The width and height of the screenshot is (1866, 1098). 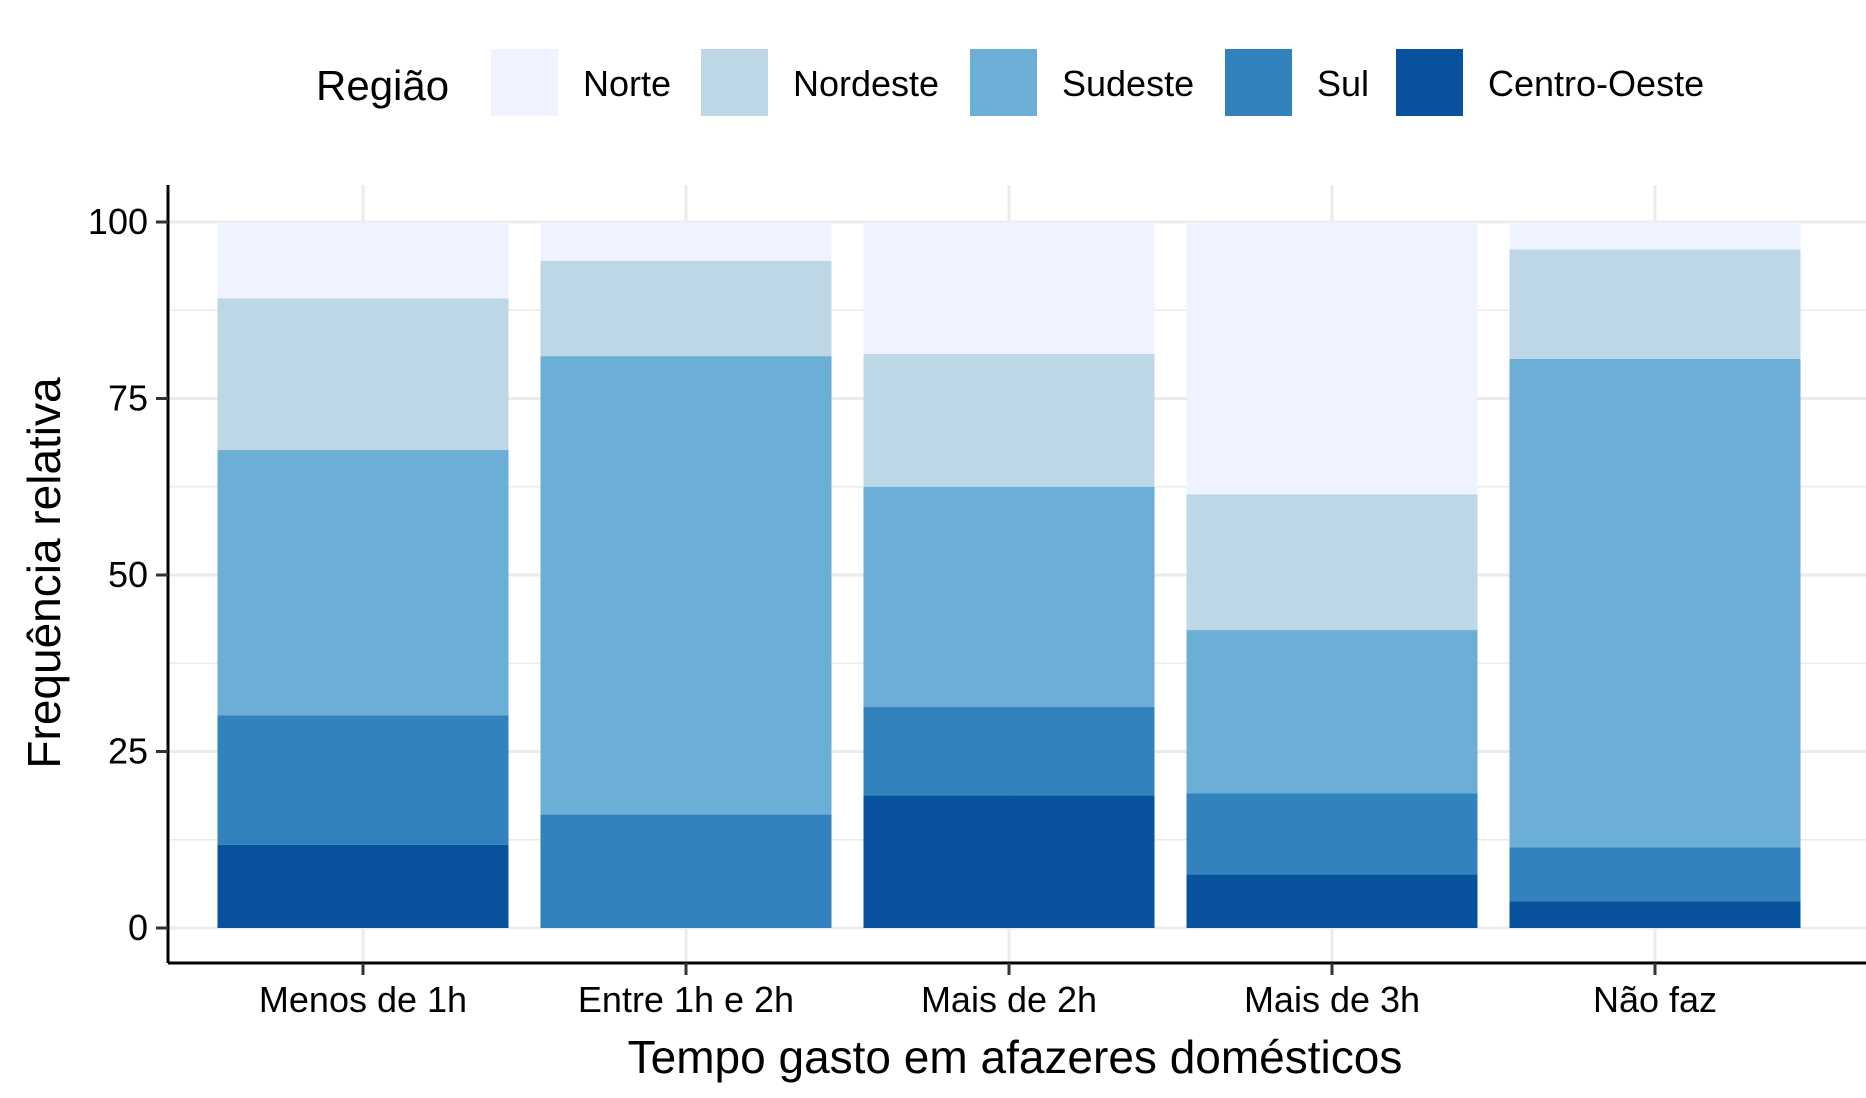 What do you see at coordinates (1343, 83) in the screenshot?
I see `legend-label: Sul` at bounding box center [1343, 83].